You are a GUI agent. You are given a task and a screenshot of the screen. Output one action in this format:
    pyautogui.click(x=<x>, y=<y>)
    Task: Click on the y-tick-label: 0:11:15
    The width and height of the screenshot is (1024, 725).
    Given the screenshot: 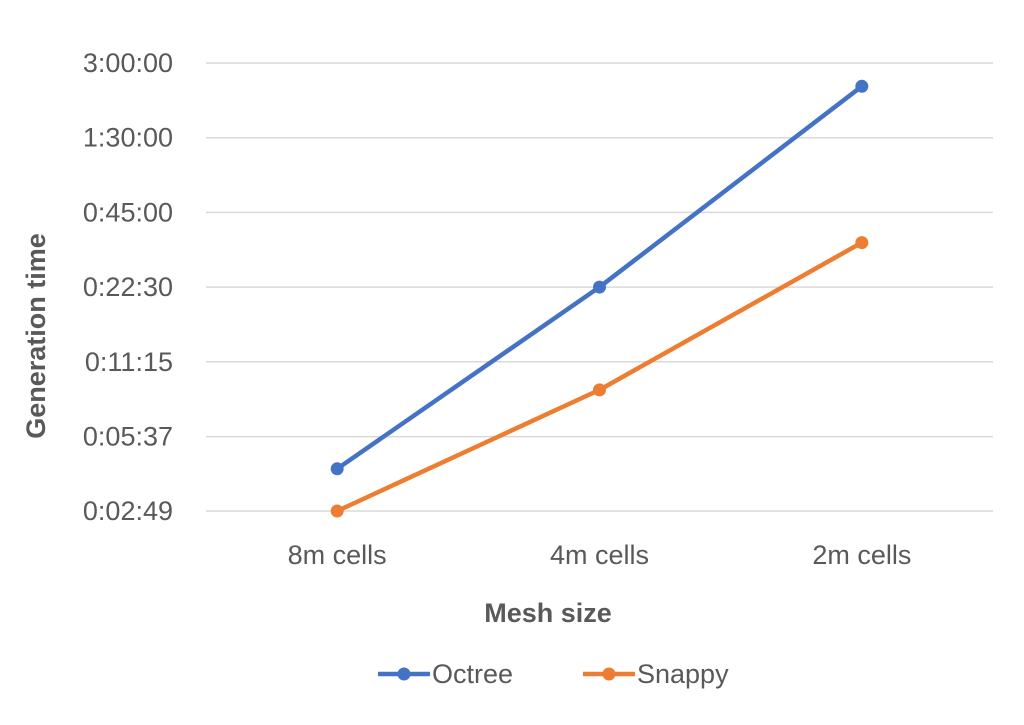 What is the action you would take?
    pyautogui.click(x=129, y=362)
    